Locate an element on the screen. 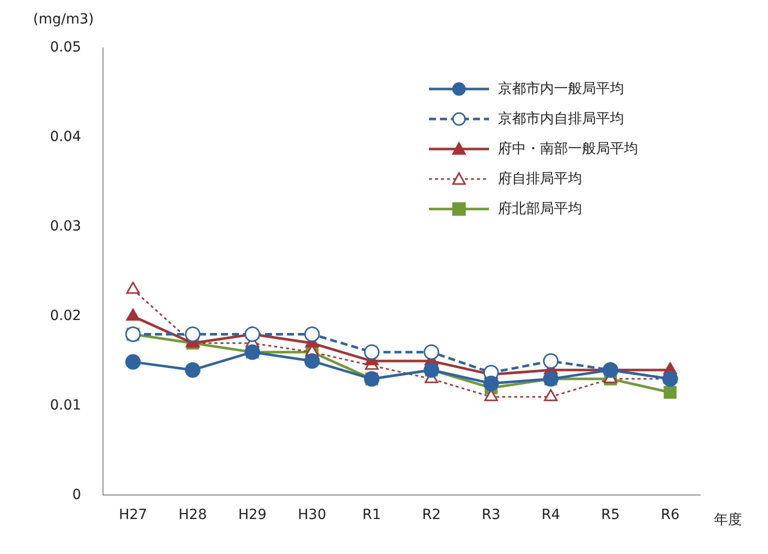 The image size is (768, 554). x-tick-label: H27 is located at coordinates (133, 515).